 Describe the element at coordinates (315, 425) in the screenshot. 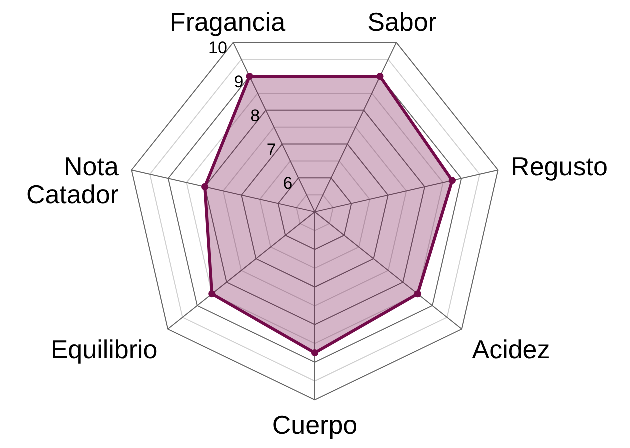

I see `spoke-label: Cuerpo` at that location.